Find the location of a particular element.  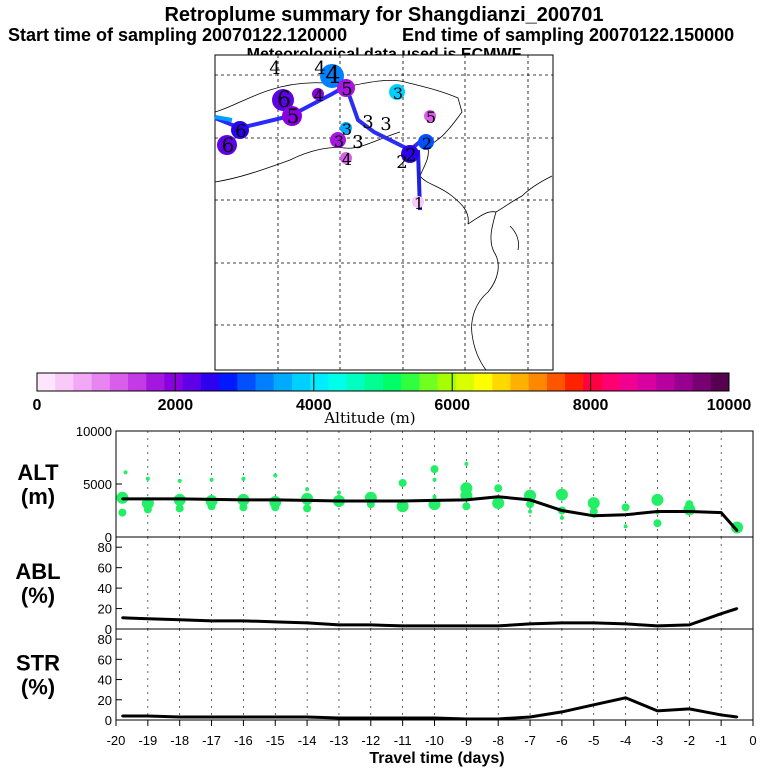

panel-str: 80 60 40 20 0 STR(%) is located at coordinates (385, 678).